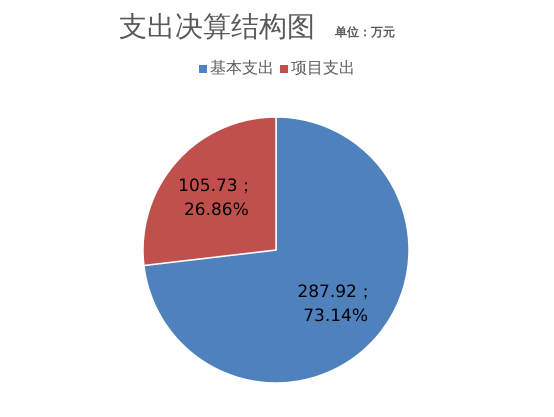 This screenshot has height=417, width=554. Describe the element at coordinates (217, 26) in the screenshot. I see `chart-title: 支出决算结构图` at that location.